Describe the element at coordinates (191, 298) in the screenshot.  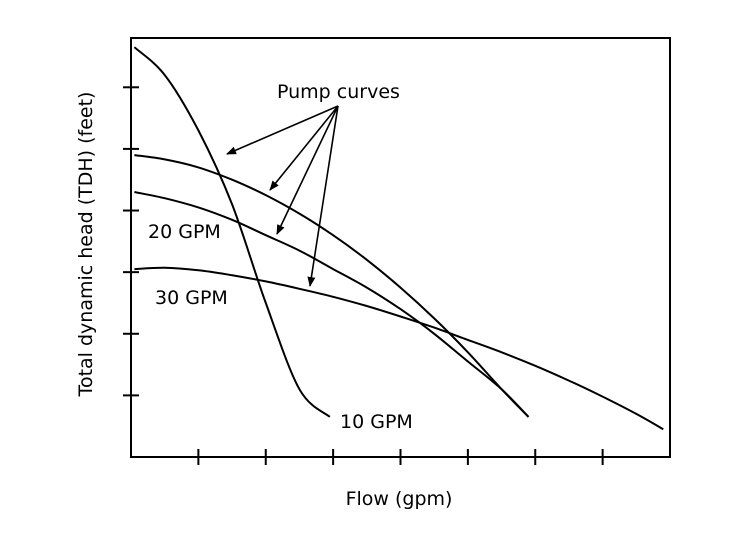
I see `curve-label-30-gpm: 30 GPM` at that location.